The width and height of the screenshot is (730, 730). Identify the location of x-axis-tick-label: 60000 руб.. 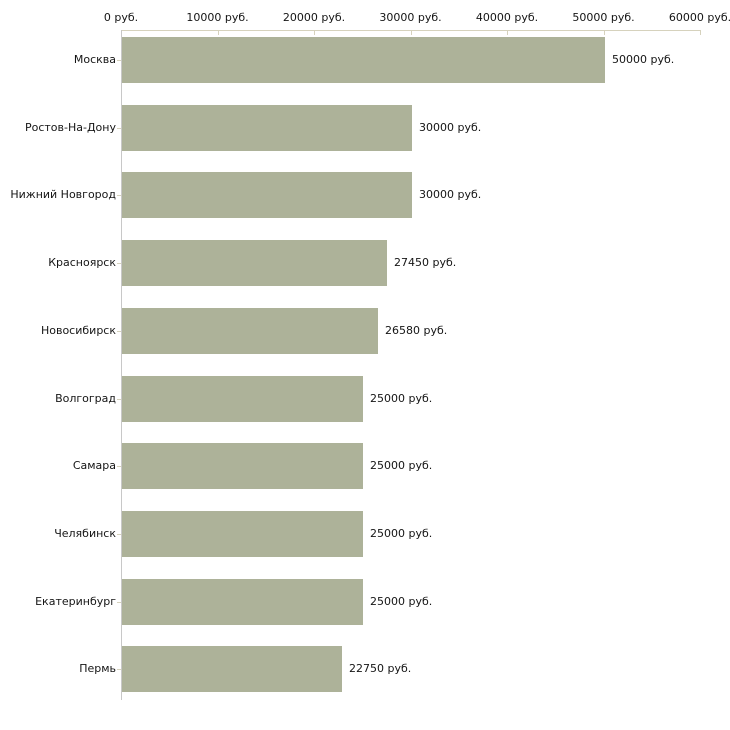
(699, 17).